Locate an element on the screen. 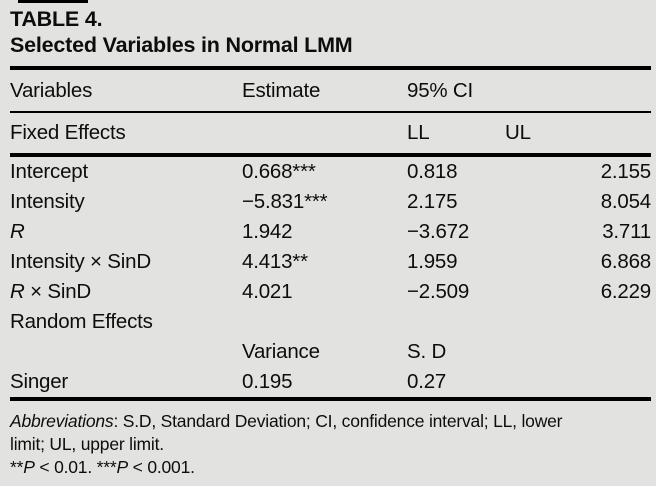 This screenshot has height=486, width=656. ul-cell: 2.155 is located at coordinates (625, 171).